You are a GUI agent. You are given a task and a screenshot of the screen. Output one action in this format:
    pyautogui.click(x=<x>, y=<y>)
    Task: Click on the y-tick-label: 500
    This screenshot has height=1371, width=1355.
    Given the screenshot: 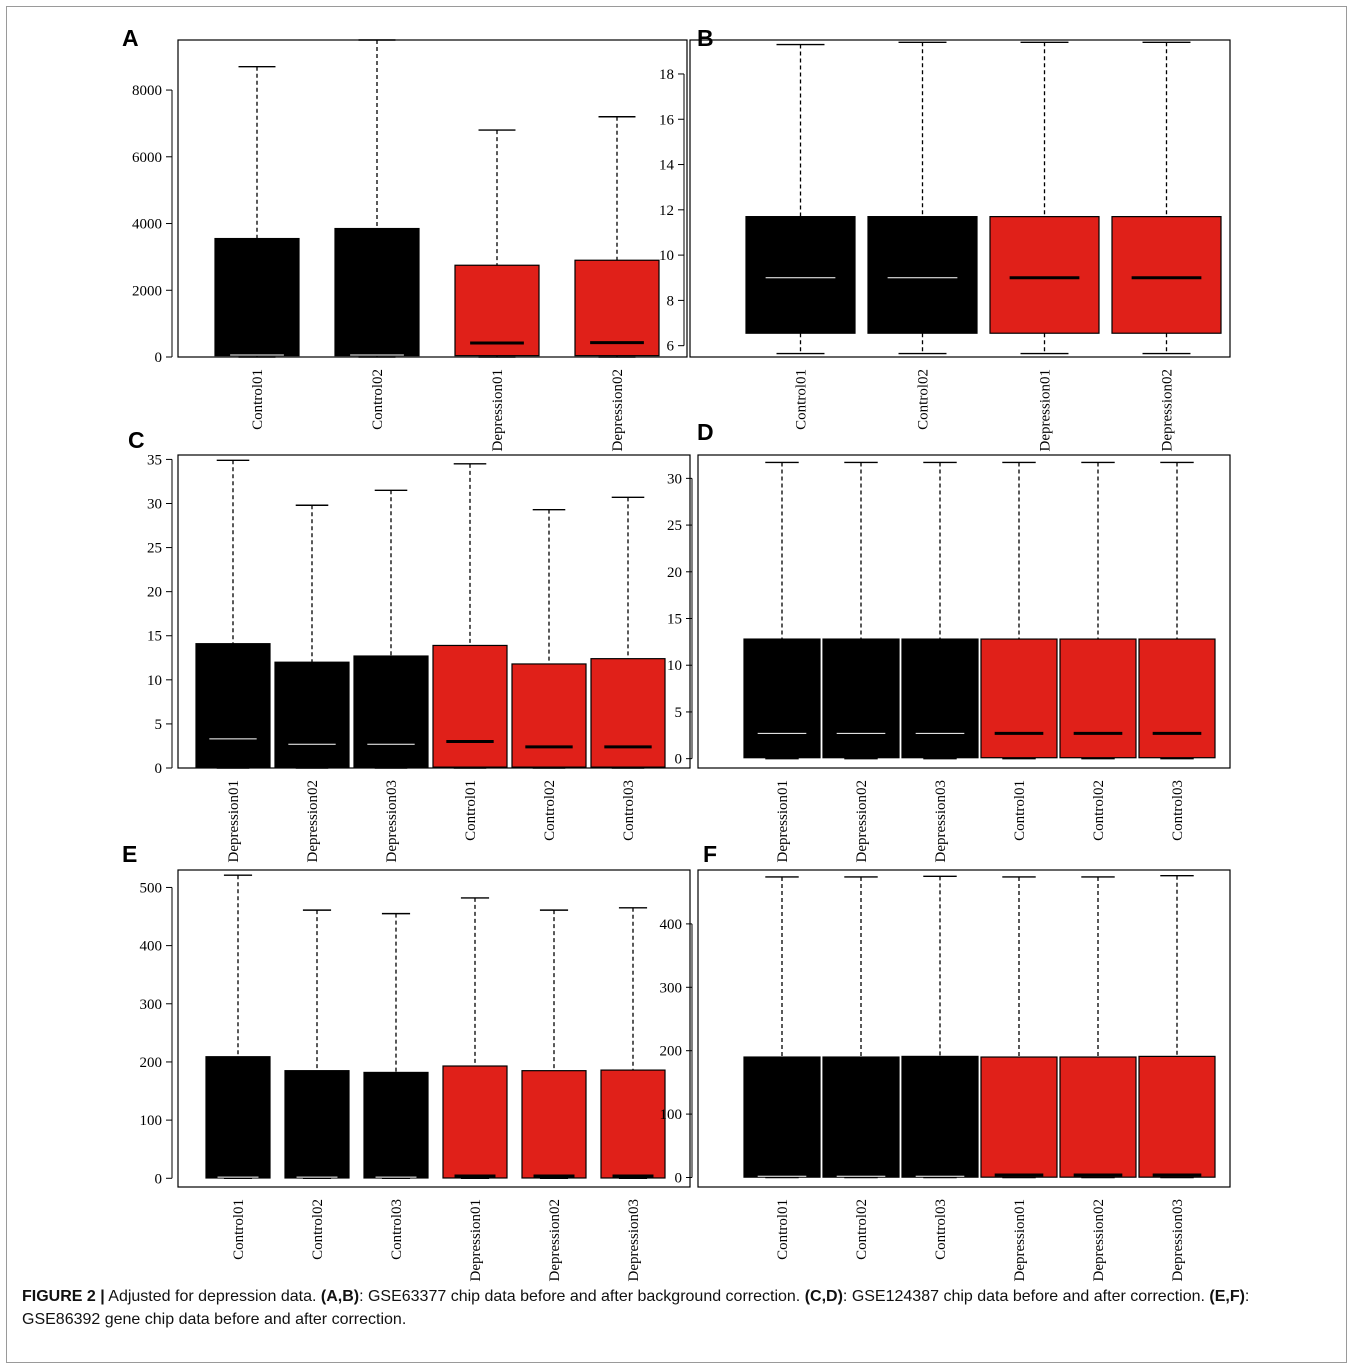 What is the action you would take?
    pyautogui.click(x=151, y=888)
    